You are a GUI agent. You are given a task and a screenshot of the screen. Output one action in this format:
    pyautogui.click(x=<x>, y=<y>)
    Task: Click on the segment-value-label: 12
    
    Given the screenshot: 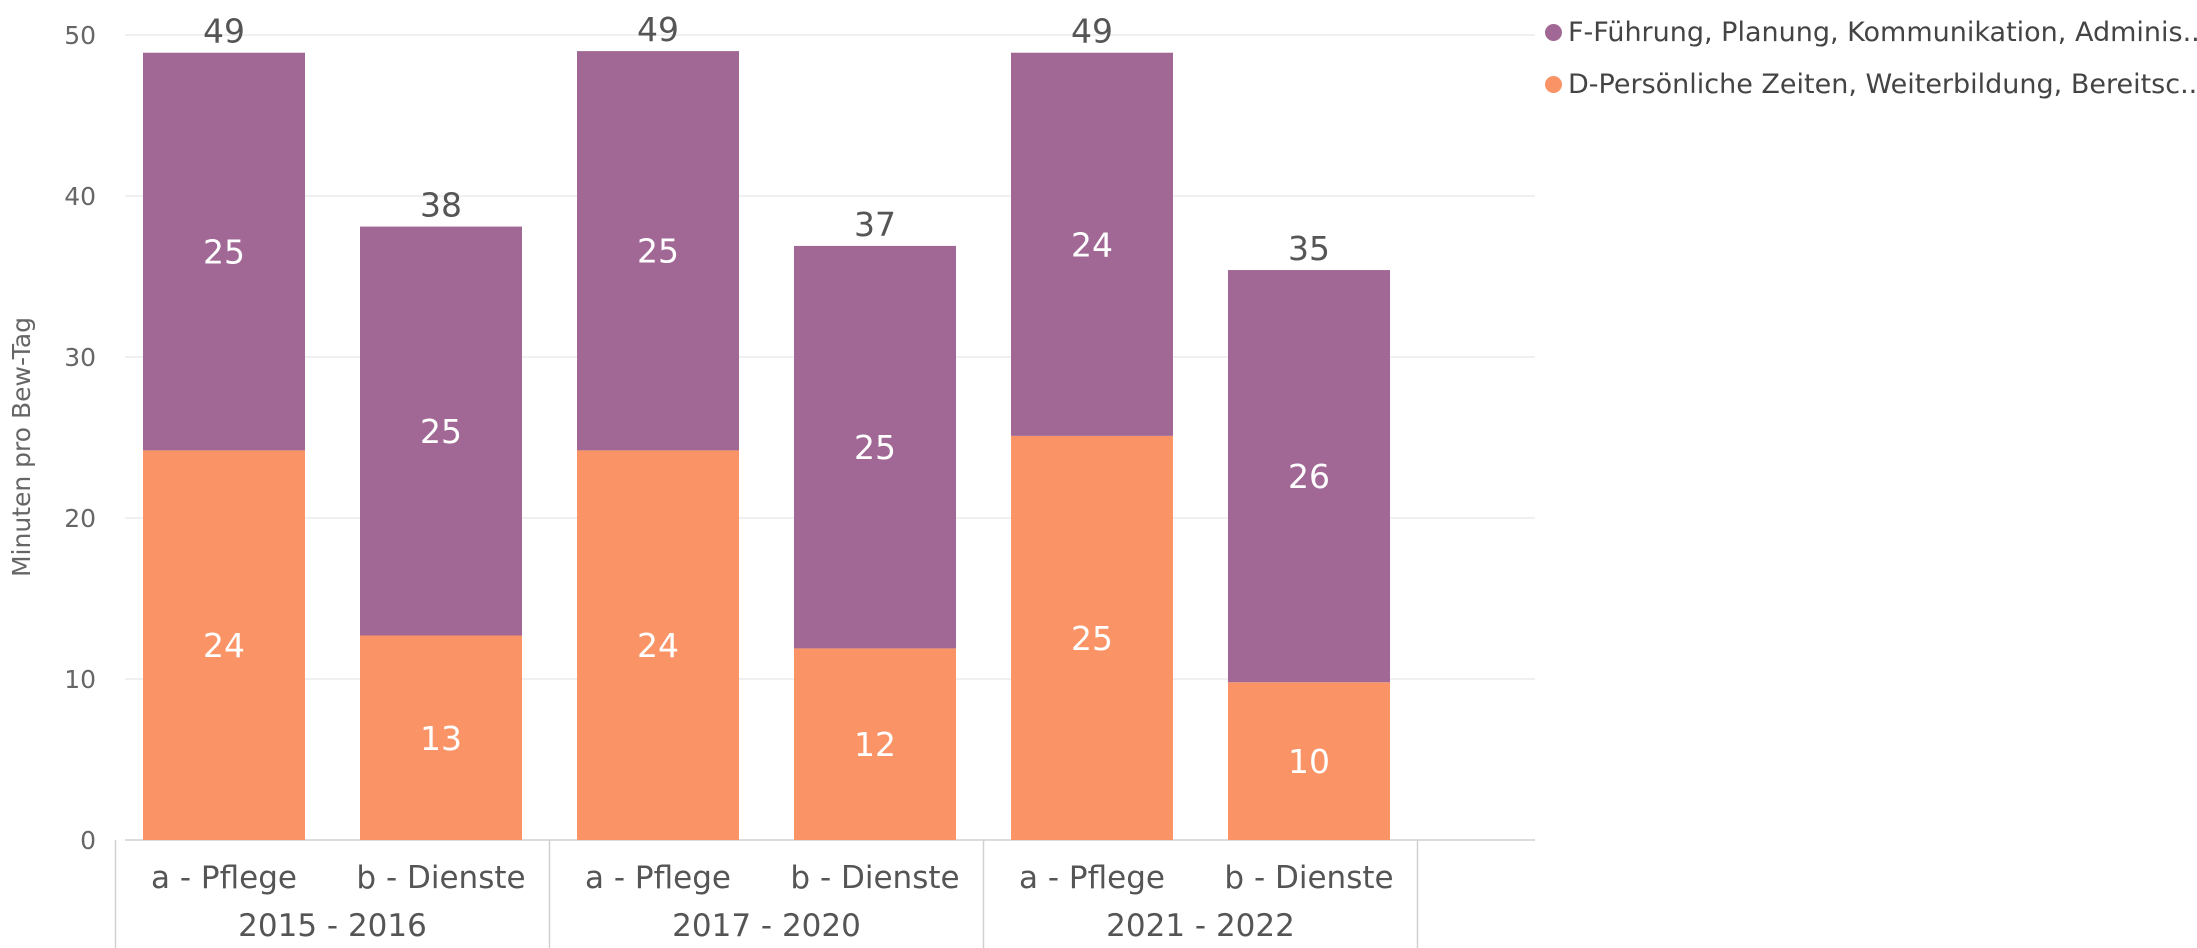 What is the action you would take?
    pyautogui.click(x=875, y=744)
    